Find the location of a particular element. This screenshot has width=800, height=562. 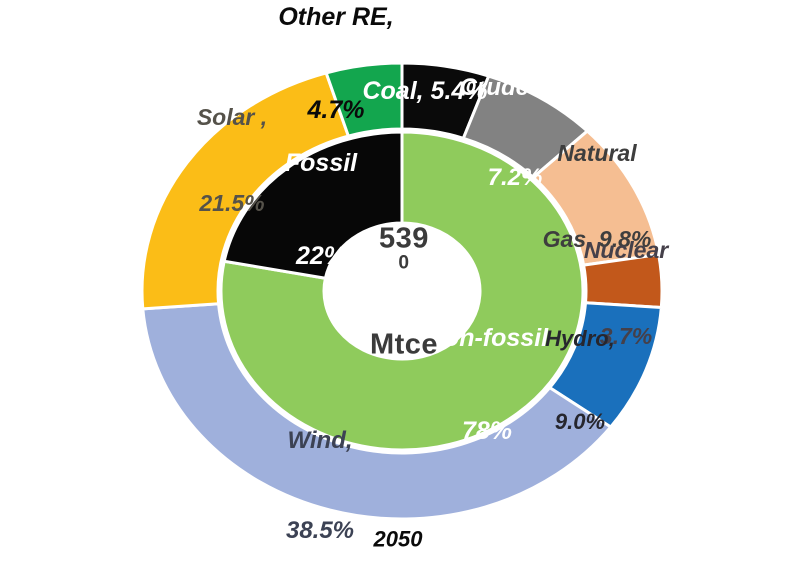

label-crude-oil-line2: 7.2% is located at coordinates (515, 177).